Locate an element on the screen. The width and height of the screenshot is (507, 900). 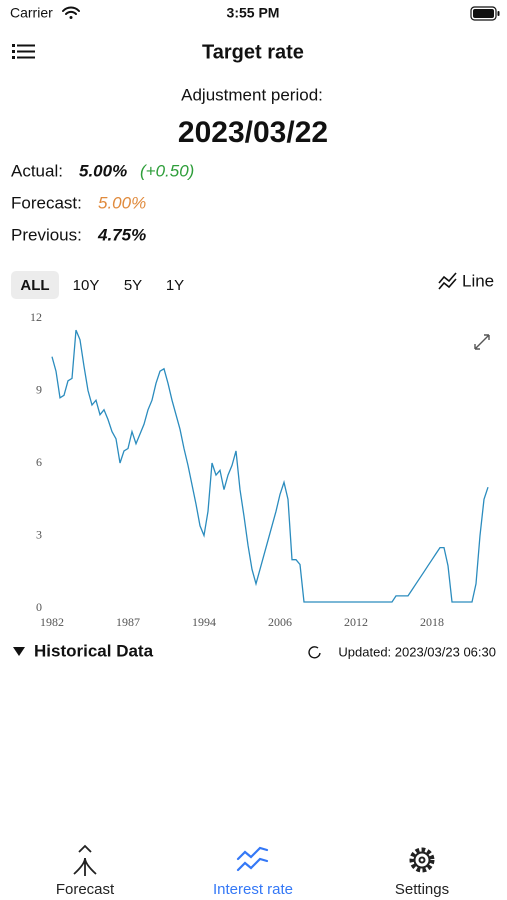
range-tab: 5Y is located at coordinates (133, 285).